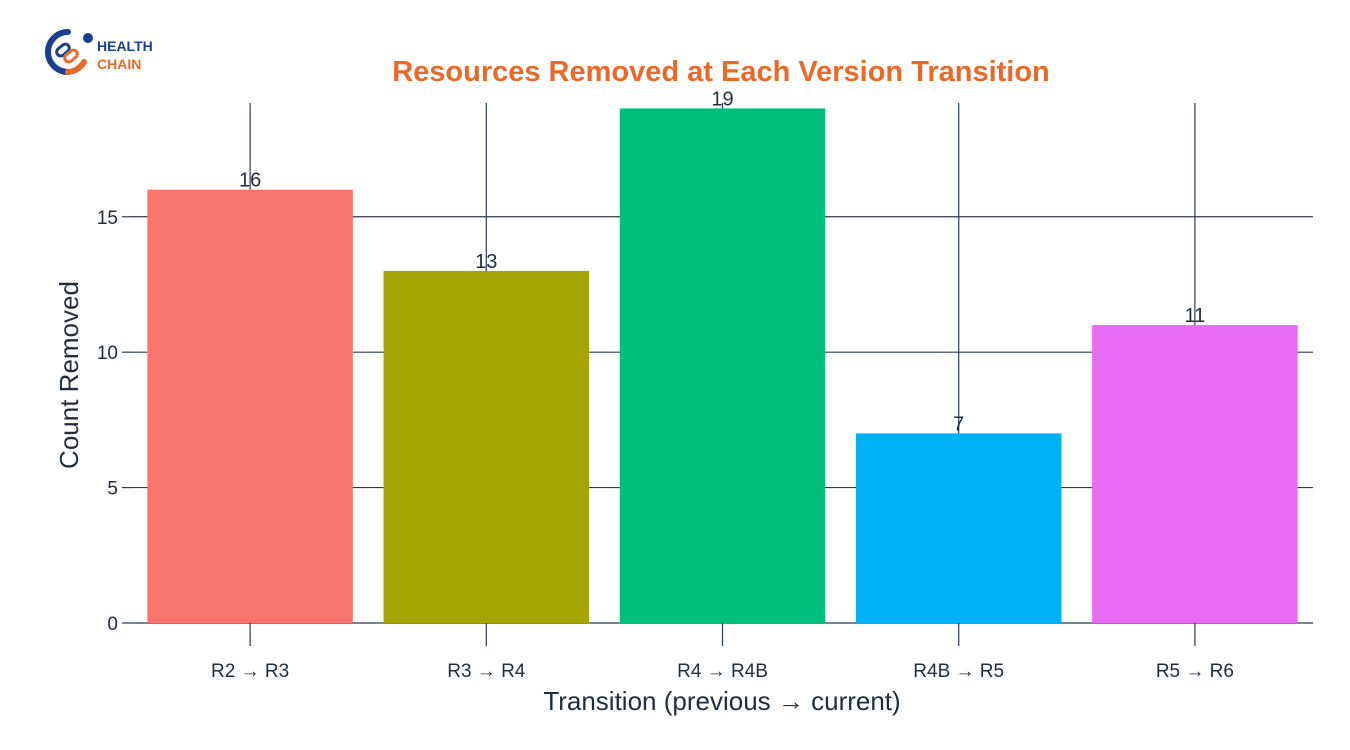  What do you see at coordinates (114, 421) in the screenshot?
I see `y-axis-ticks: 0 5 10 15` at bounding box center [114, 421].